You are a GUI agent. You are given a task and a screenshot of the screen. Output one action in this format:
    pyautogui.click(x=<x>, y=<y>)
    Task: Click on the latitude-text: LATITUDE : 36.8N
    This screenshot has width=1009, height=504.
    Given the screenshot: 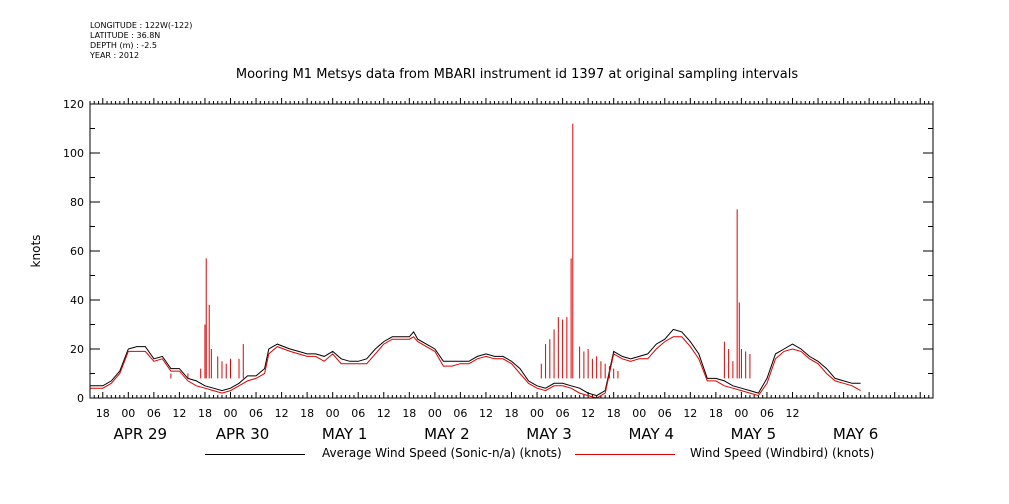 What is the action you would take?
    pyautogui.click(x=125, y=35)
    